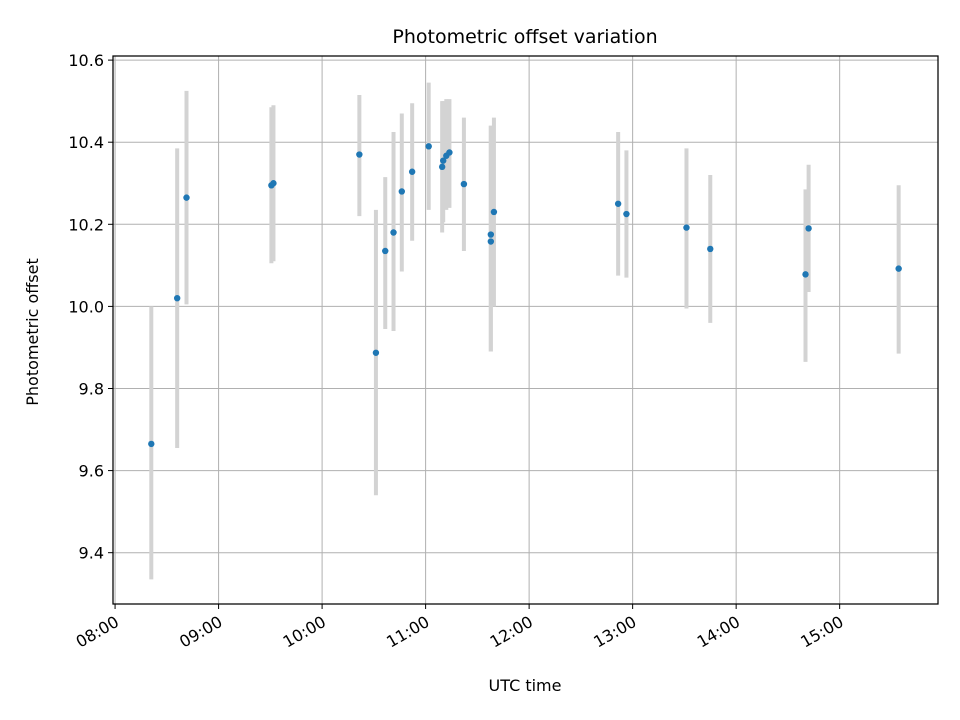 Image resolution: width=960 pixels, height=720 pixels. Describe the element at coordinates (86, 306) in the screenshot. I see `y-tick-label: 10.0` at that location.